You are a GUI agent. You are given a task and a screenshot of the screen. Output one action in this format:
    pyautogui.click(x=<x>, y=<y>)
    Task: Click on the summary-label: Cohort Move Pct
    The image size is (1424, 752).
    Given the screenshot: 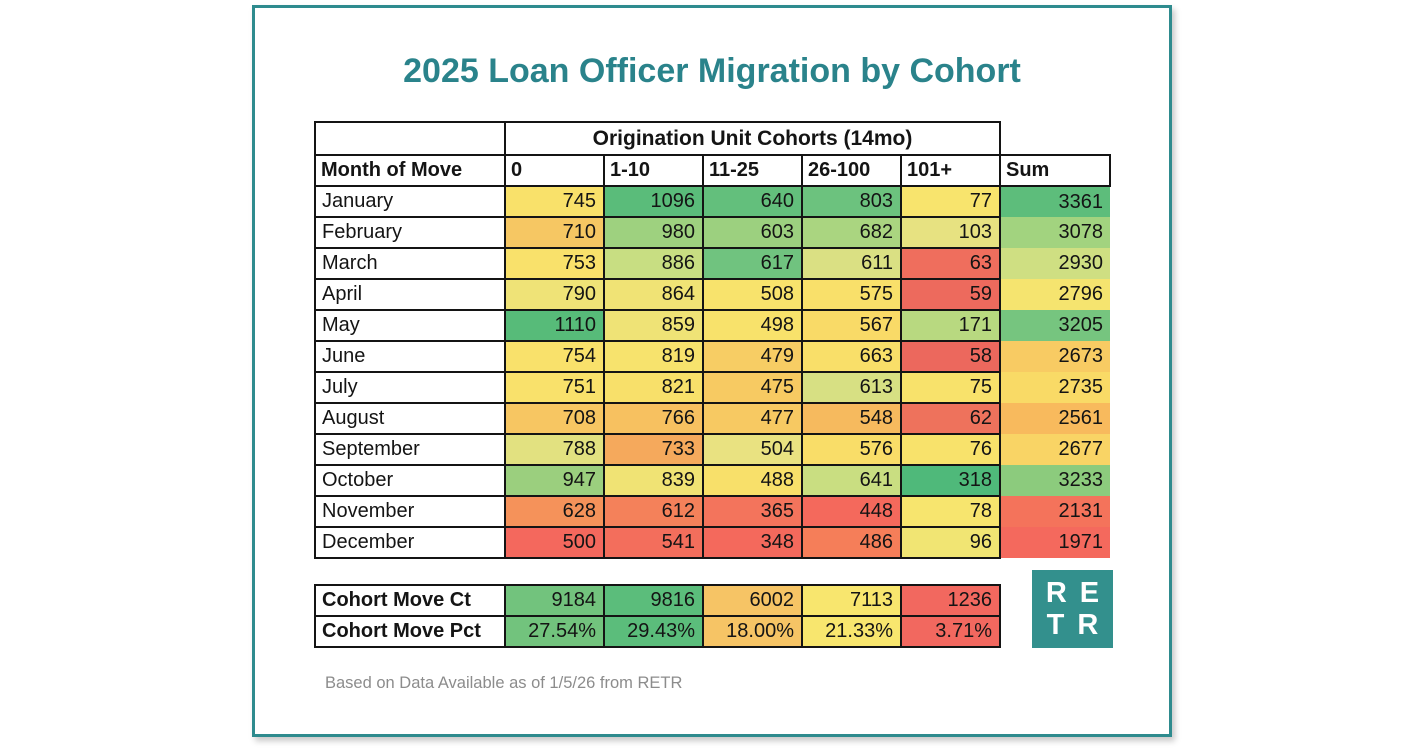 What is the action you would take?
    pyautogui.click(x=410, y=631)
    